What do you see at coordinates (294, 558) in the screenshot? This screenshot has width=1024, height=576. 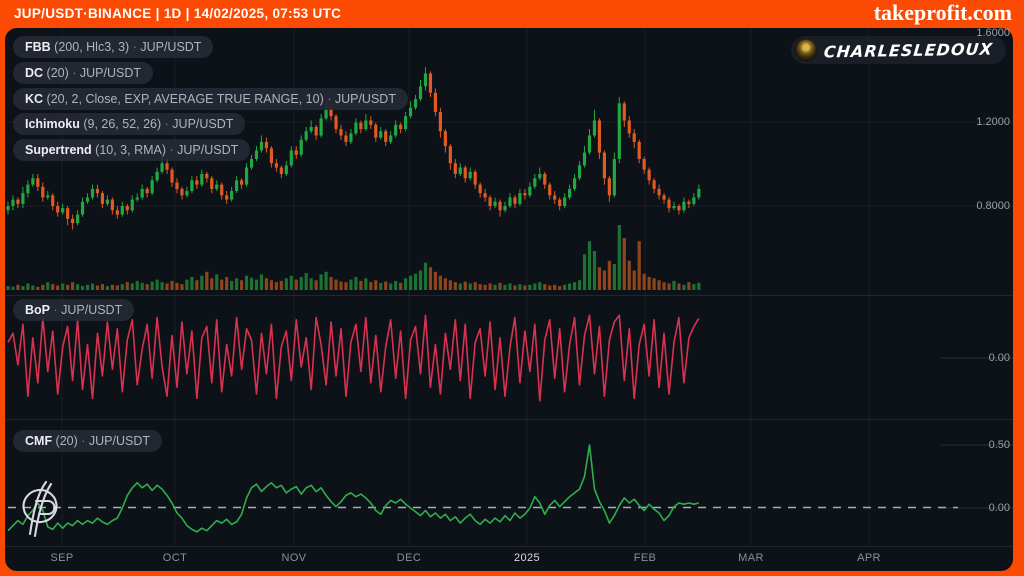 I see `time-tick: NOV` at bounding box center [294, 558].